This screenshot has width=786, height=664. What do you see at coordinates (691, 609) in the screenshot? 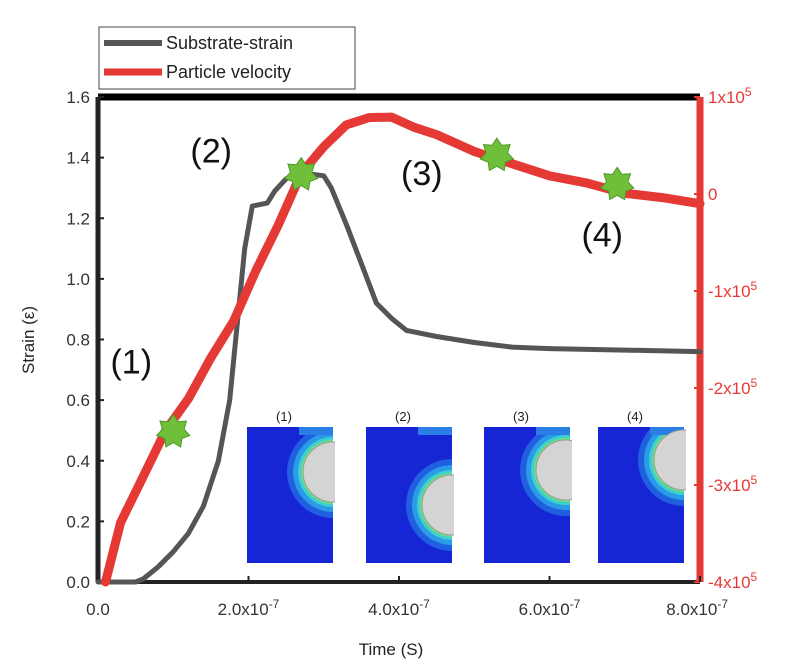
I see `x-tick-label-mantissa: 8.0x10` at bounding box center [691, 609].